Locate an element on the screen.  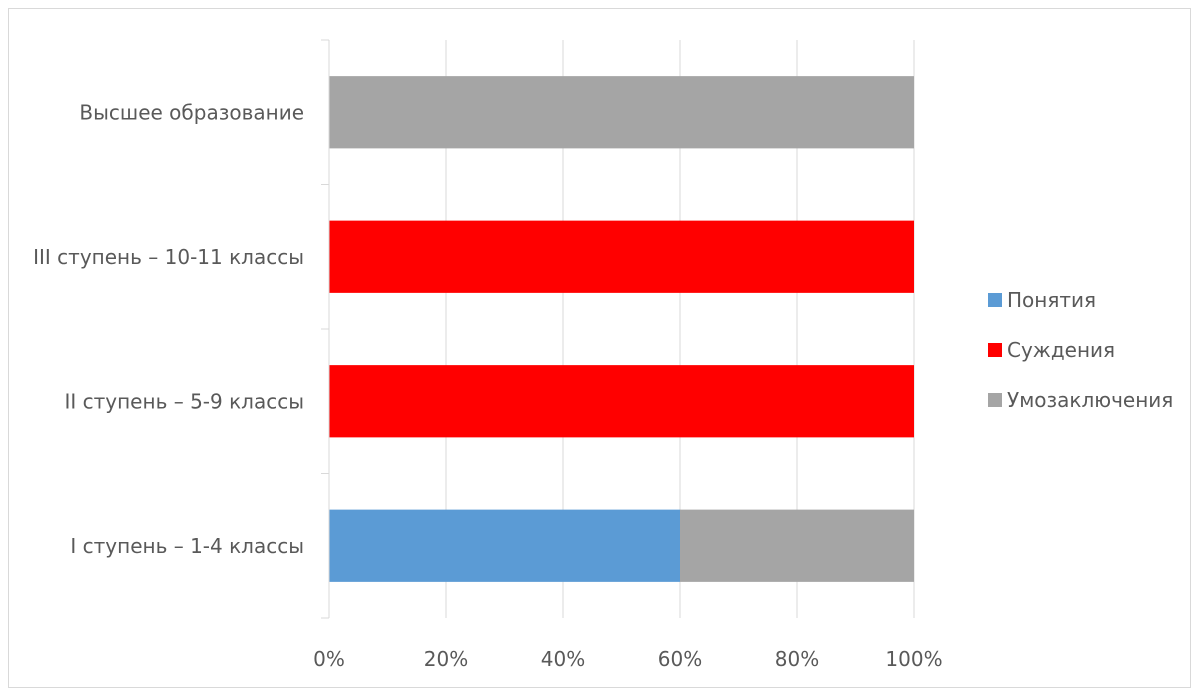
x-tick-label: 20% is located at coordinates (446, 659).